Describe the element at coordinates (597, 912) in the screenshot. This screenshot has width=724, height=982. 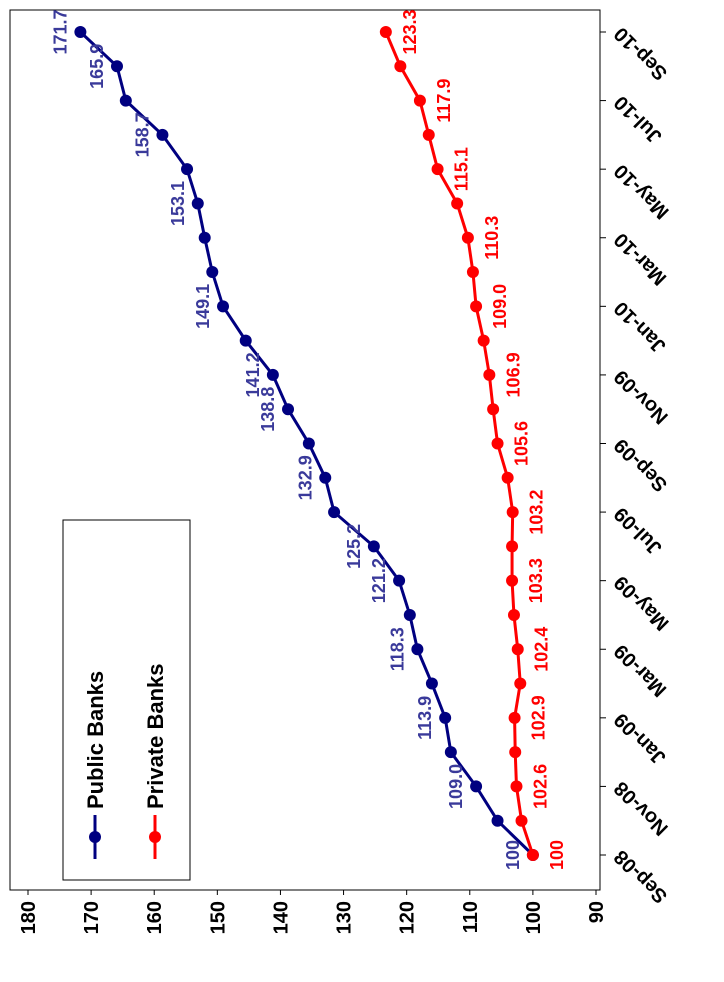
I see `y-tick-label: 90` at that location.